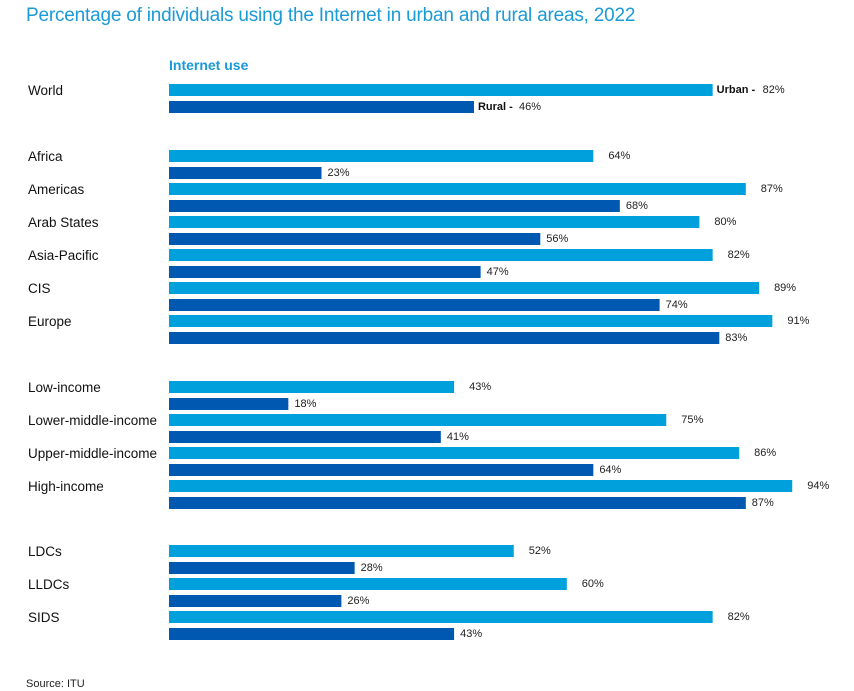 The image size is (854, 691). Describe the element at coordinates (765, 453) in the screenshot. I see `value-label-urban-upper-middle-income: 86%` at that location.